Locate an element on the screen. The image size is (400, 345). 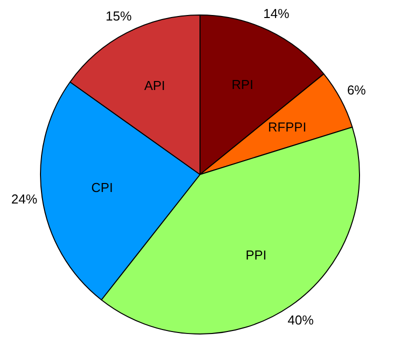
slice-label: RFPPI is located at coordinates (287, 126).